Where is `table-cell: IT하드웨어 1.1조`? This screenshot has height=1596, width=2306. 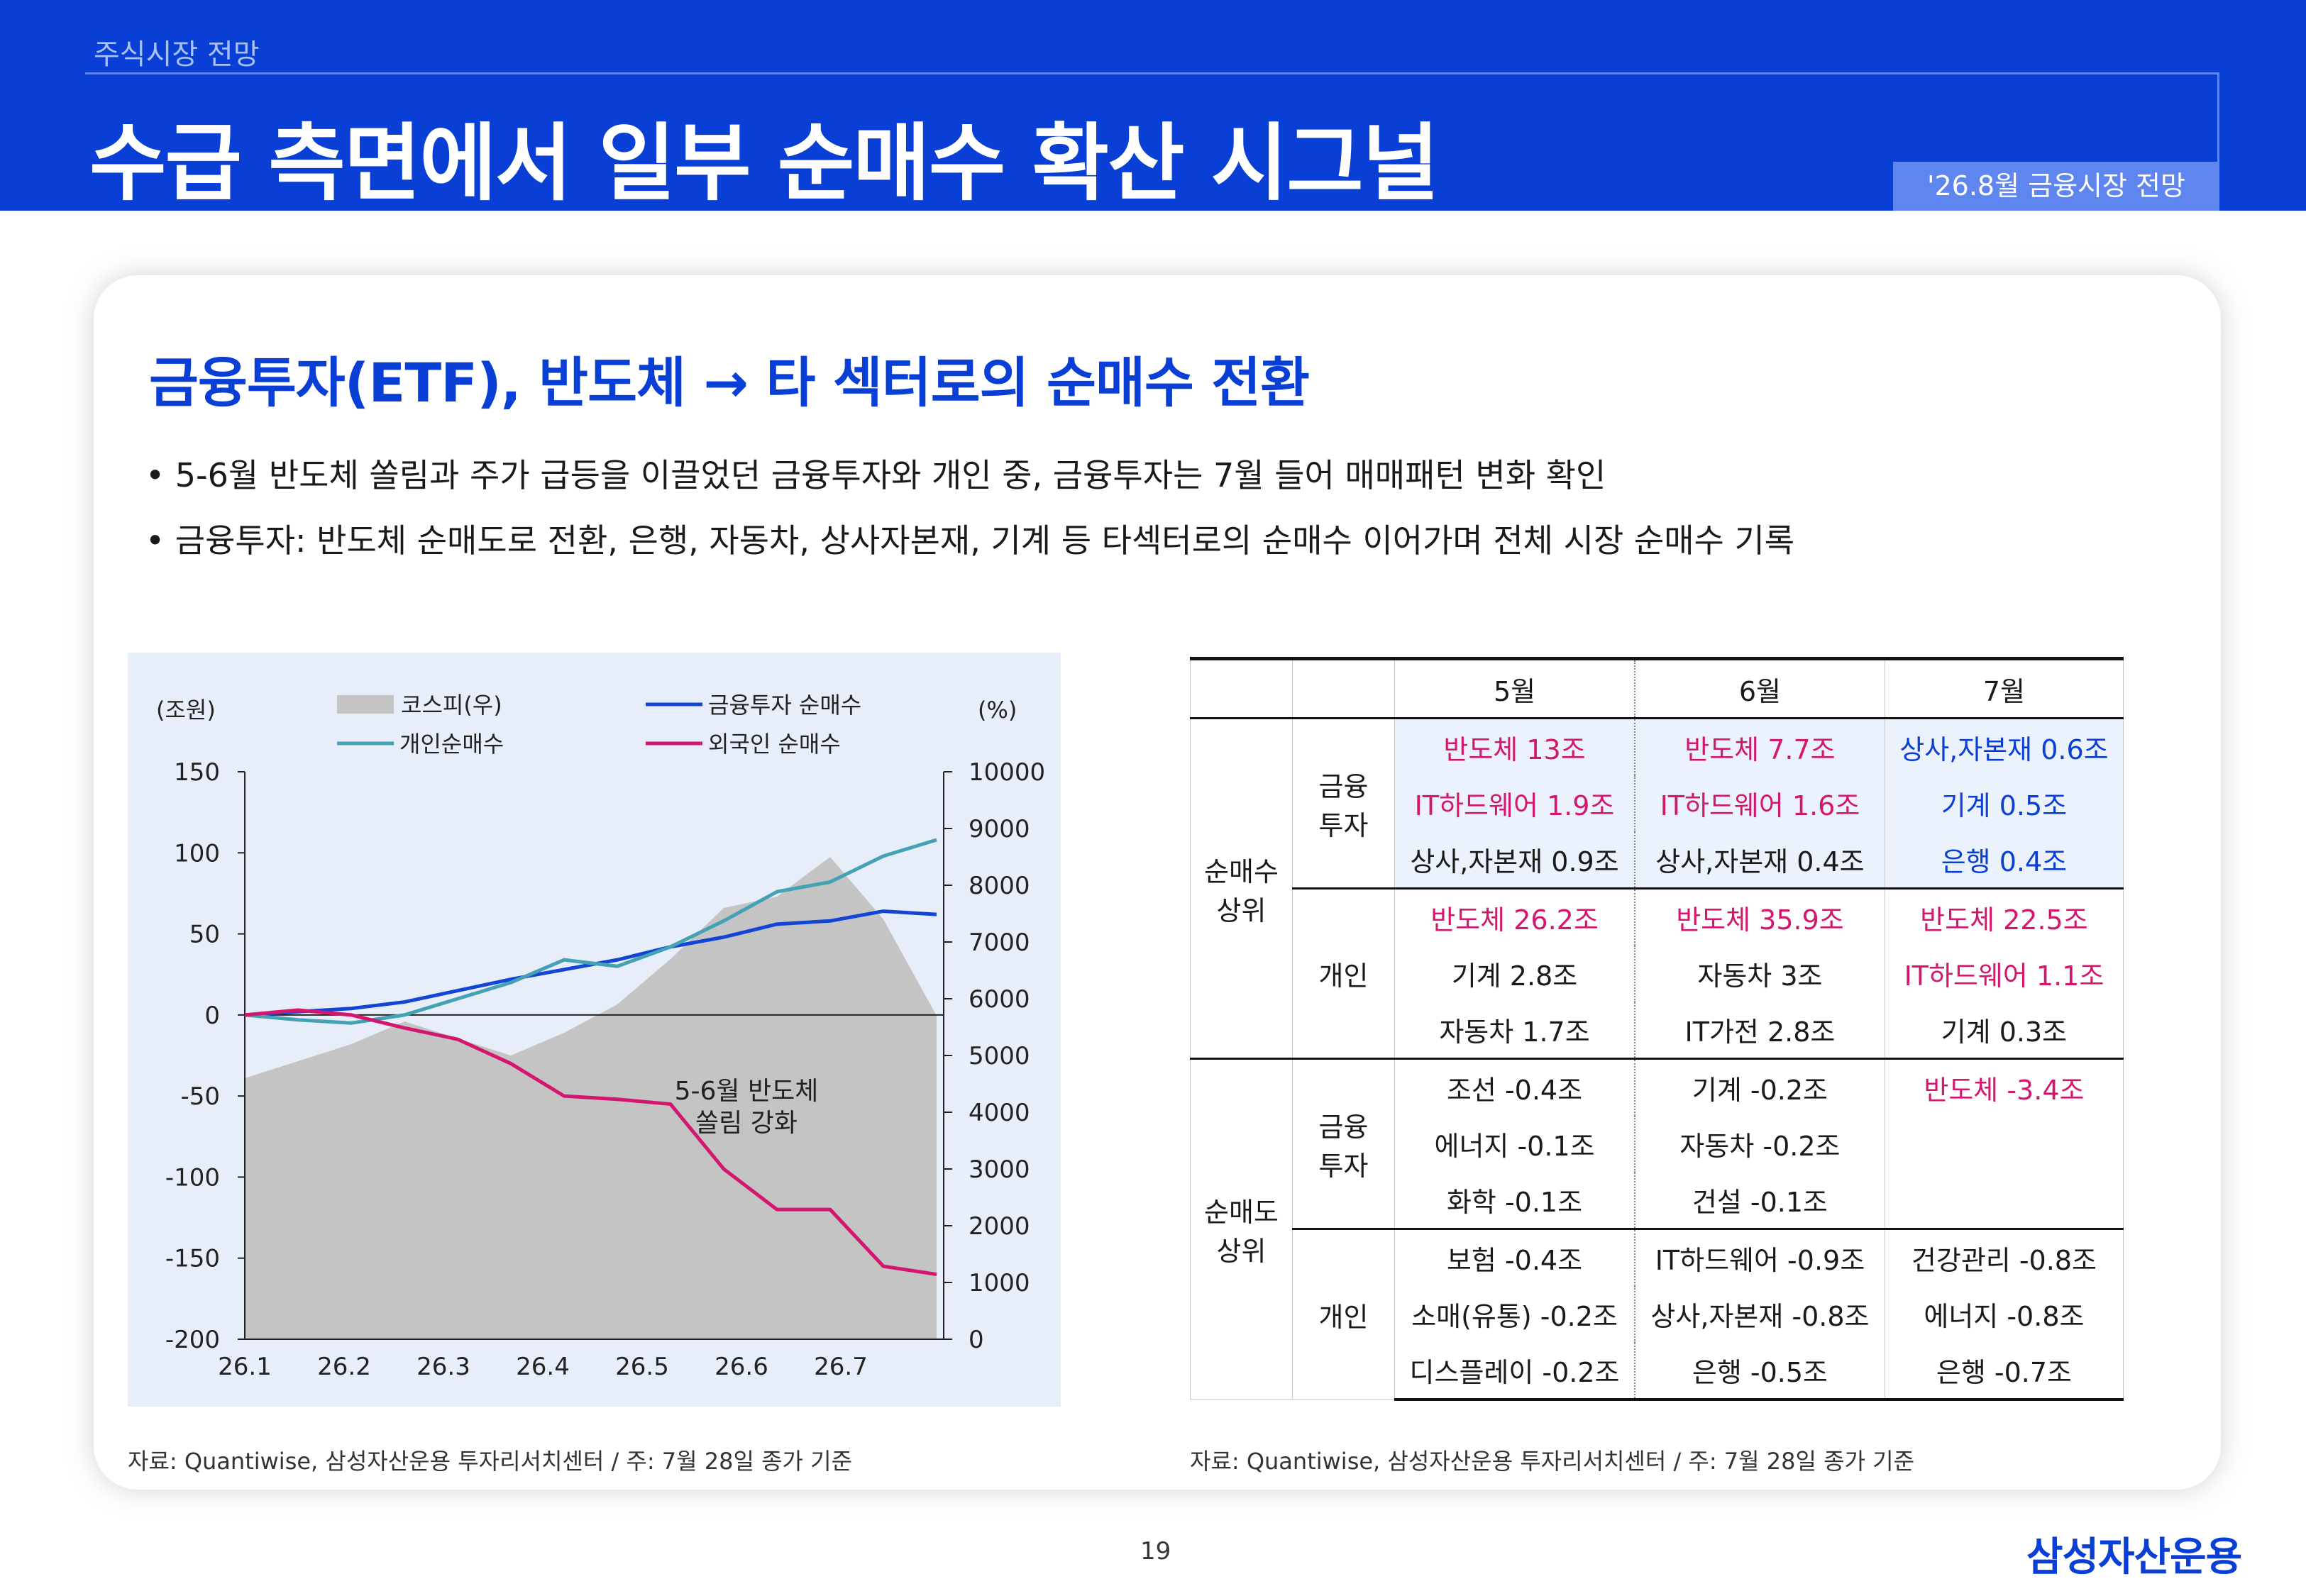 table-cell: IT하드웨어 1.1조 is located at coordinates (2004, 974).